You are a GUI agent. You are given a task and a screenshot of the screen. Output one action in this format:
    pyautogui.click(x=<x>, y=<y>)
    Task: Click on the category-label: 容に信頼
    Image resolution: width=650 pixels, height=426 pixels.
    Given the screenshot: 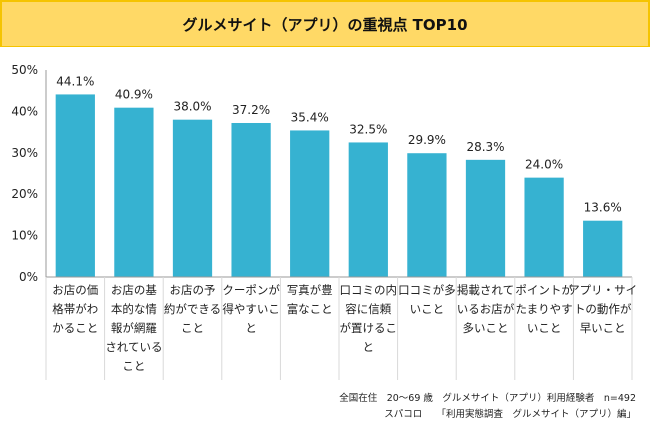 What is the action you would take?
    pyautogui.click(x=368, y=309)
    